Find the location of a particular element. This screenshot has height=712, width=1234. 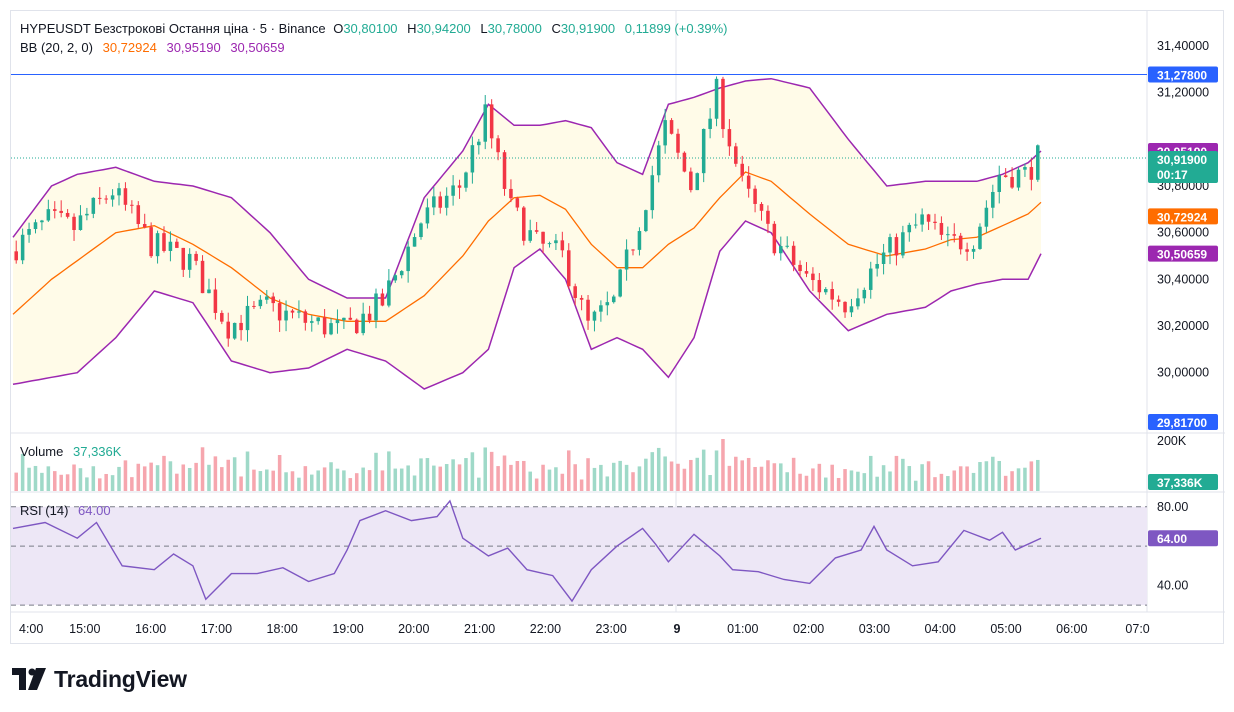

rsi-legend: RSI (14) 64.00 is located at coordinates (65, 510).